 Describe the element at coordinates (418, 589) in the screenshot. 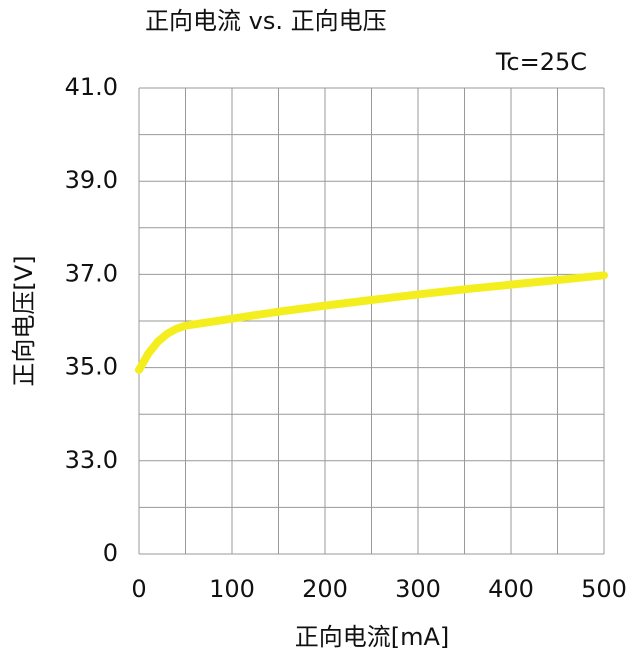

I see `x-tick-label: 300` at that location.